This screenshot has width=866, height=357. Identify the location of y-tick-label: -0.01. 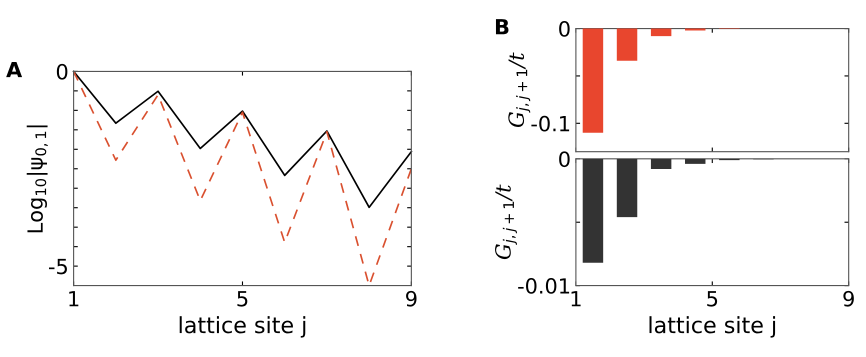
(544, 286).